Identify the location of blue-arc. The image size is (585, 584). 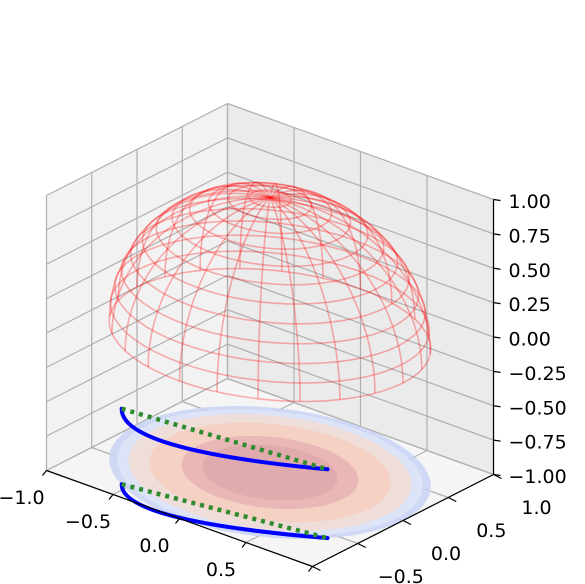
(224, 439).